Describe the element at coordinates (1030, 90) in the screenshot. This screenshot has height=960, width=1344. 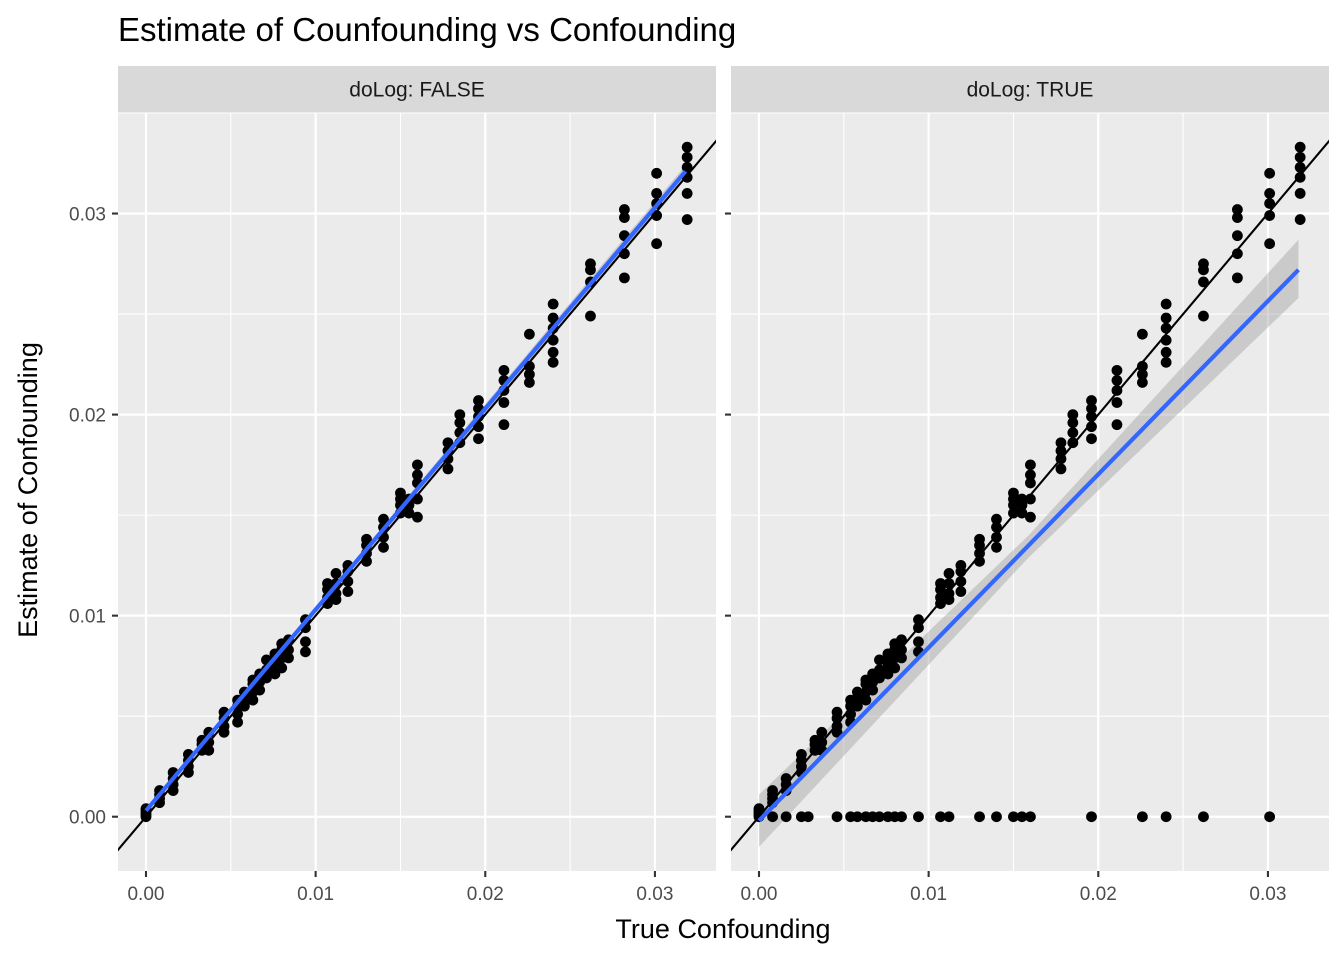
I see `facet-strip-label: doLog: TRUE` at that location.